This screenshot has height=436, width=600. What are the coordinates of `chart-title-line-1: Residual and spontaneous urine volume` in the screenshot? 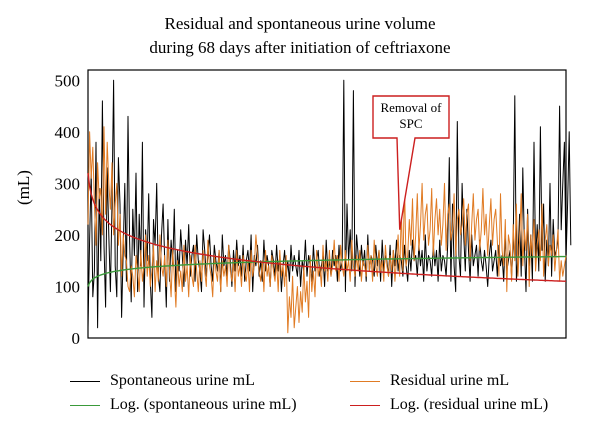 It's located at (300, 23).